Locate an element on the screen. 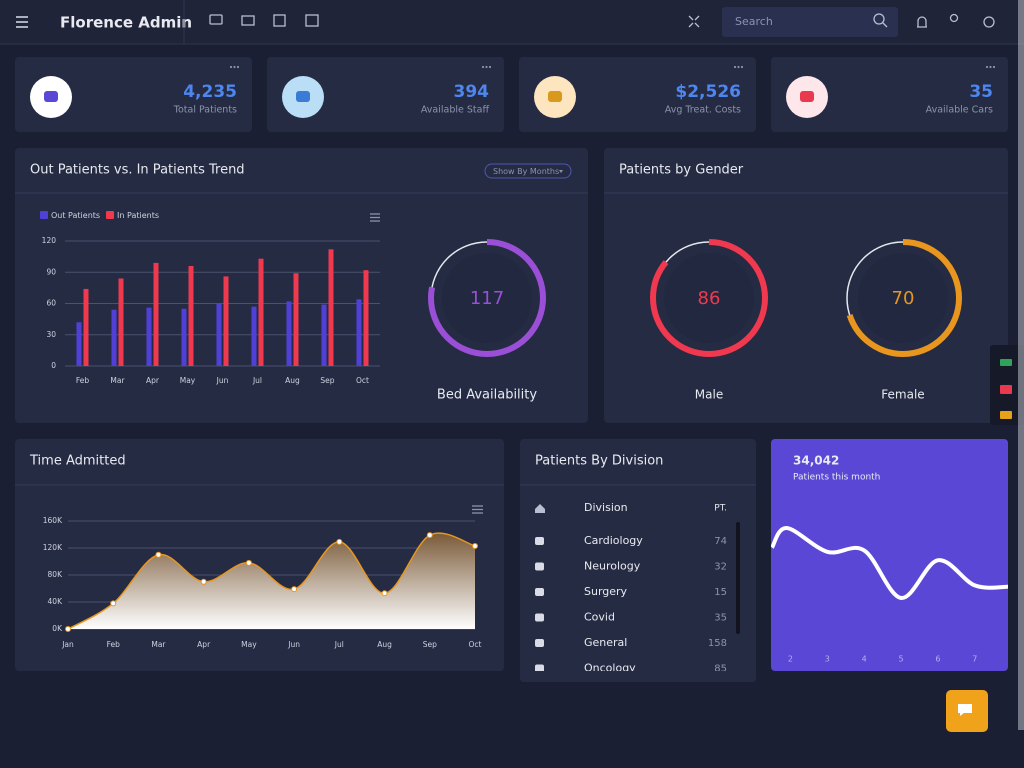 The width and height of the screenshot is (1024, 768). x-tick-label: Jul is located at coordinates (339, 644).